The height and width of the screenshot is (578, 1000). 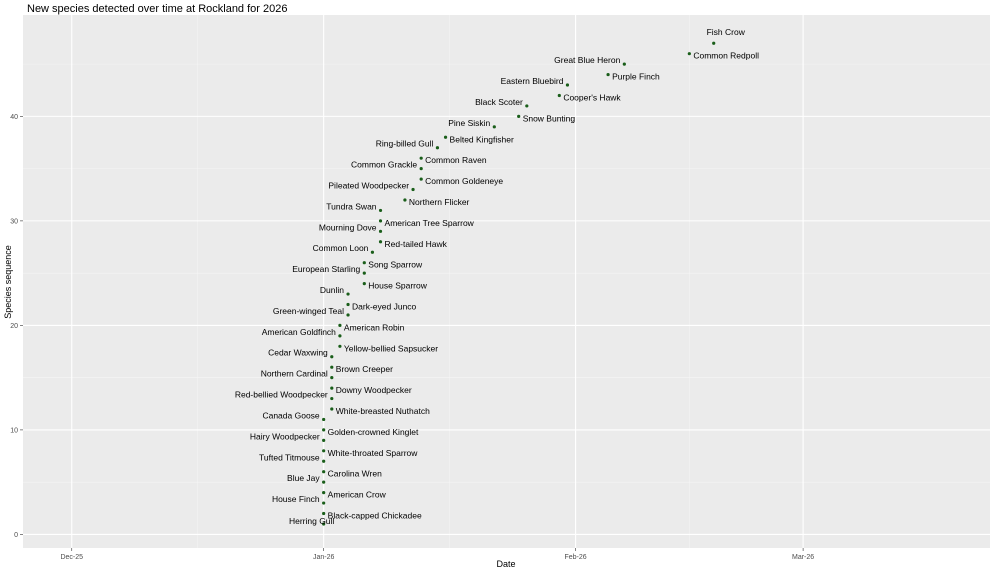 What do you see at coordinates (14, 221) in the screenshot?
I see `y-tick-label: 30` at bounding box center [14, 221].